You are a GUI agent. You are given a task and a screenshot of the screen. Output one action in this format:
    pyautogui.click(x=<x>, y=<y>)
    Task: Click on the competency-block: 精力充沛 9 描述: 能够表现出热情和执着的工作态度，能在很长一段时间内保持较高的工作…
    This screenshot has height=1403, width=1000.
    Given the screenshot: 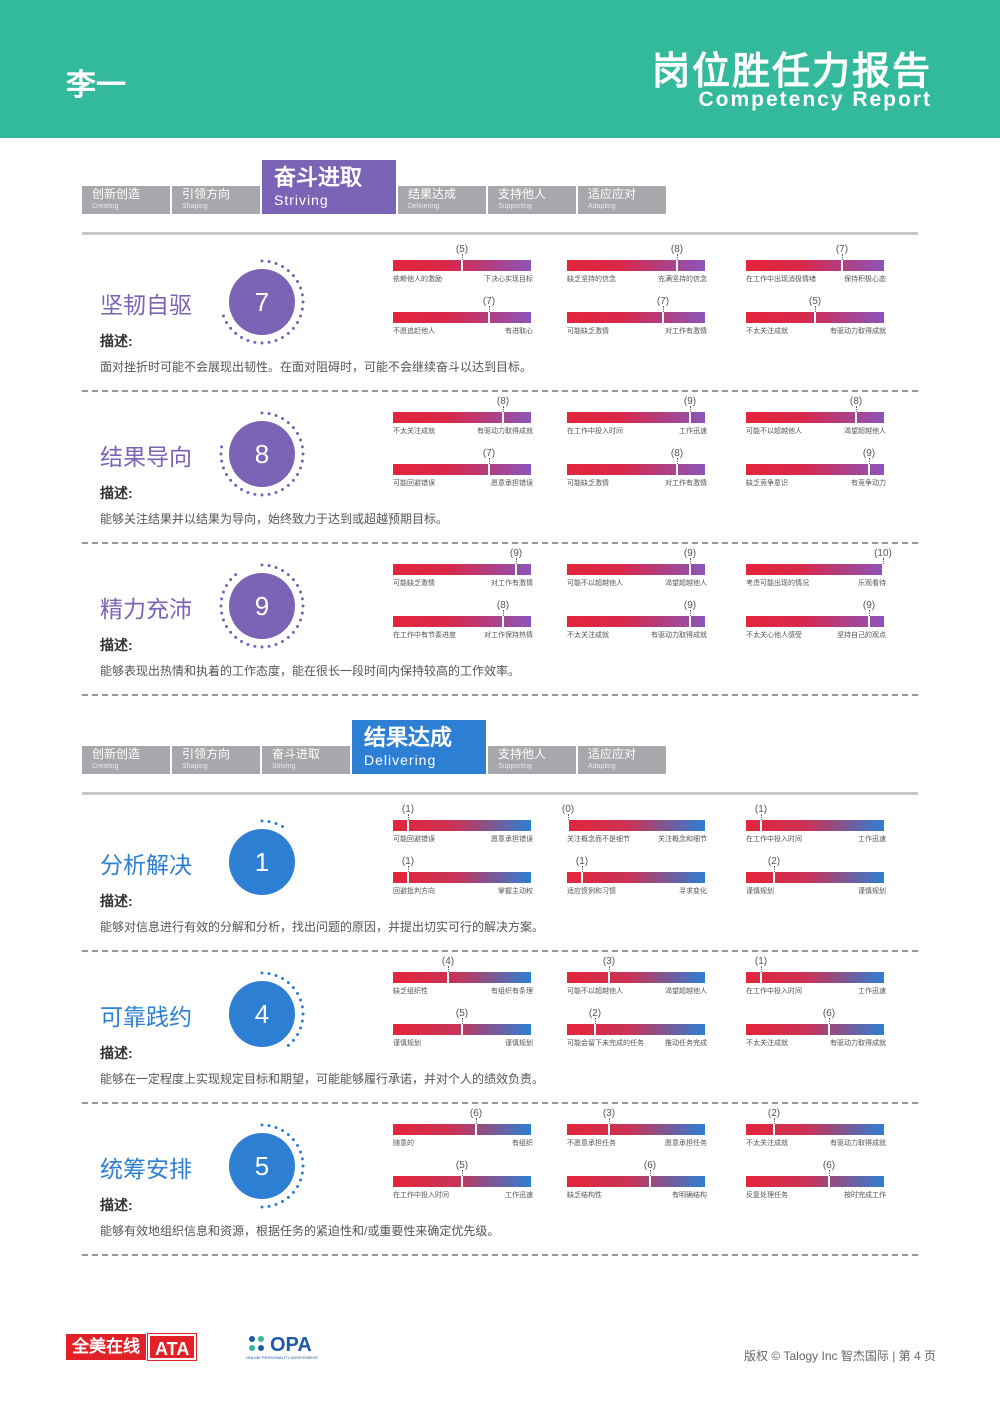 What is the action you would take?
    pyautogui.click(x=500, y=626)
    